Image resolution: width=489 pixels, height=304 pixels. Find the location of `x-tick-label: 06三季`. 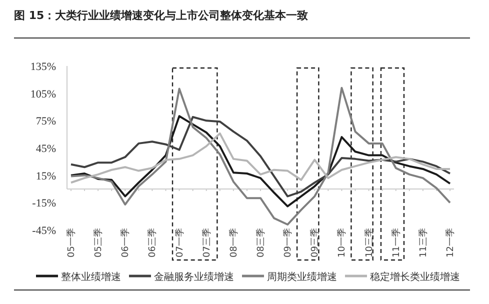

x-tick-label: 06三季 is located at coordinates (152, 243).